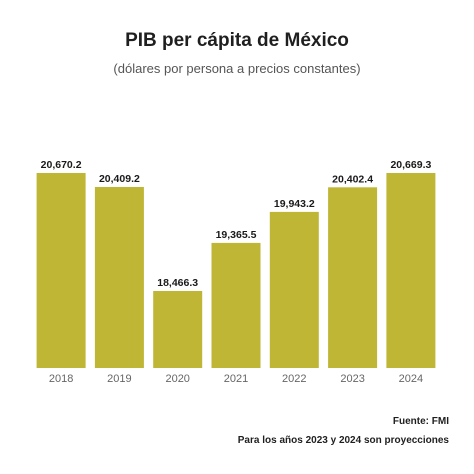 This screenshot has width=474, height=474. What do you see at coordinates (119, 379) in the screenshot?
I see `x-tick-2019: 2019` at bounding box center [119, 379].